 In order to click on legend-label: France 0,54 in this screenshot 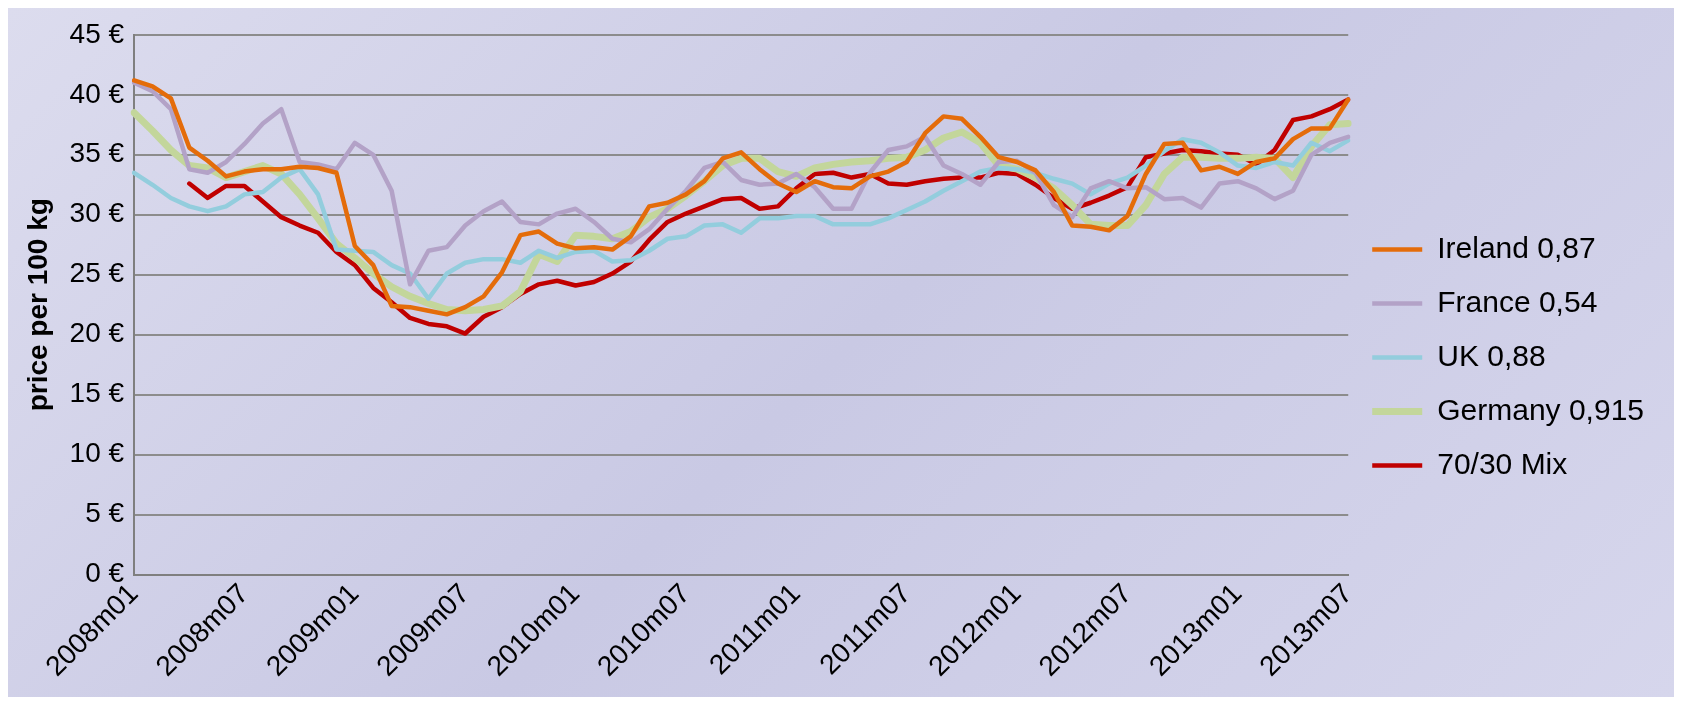, I will do `click(1517, 301)`.